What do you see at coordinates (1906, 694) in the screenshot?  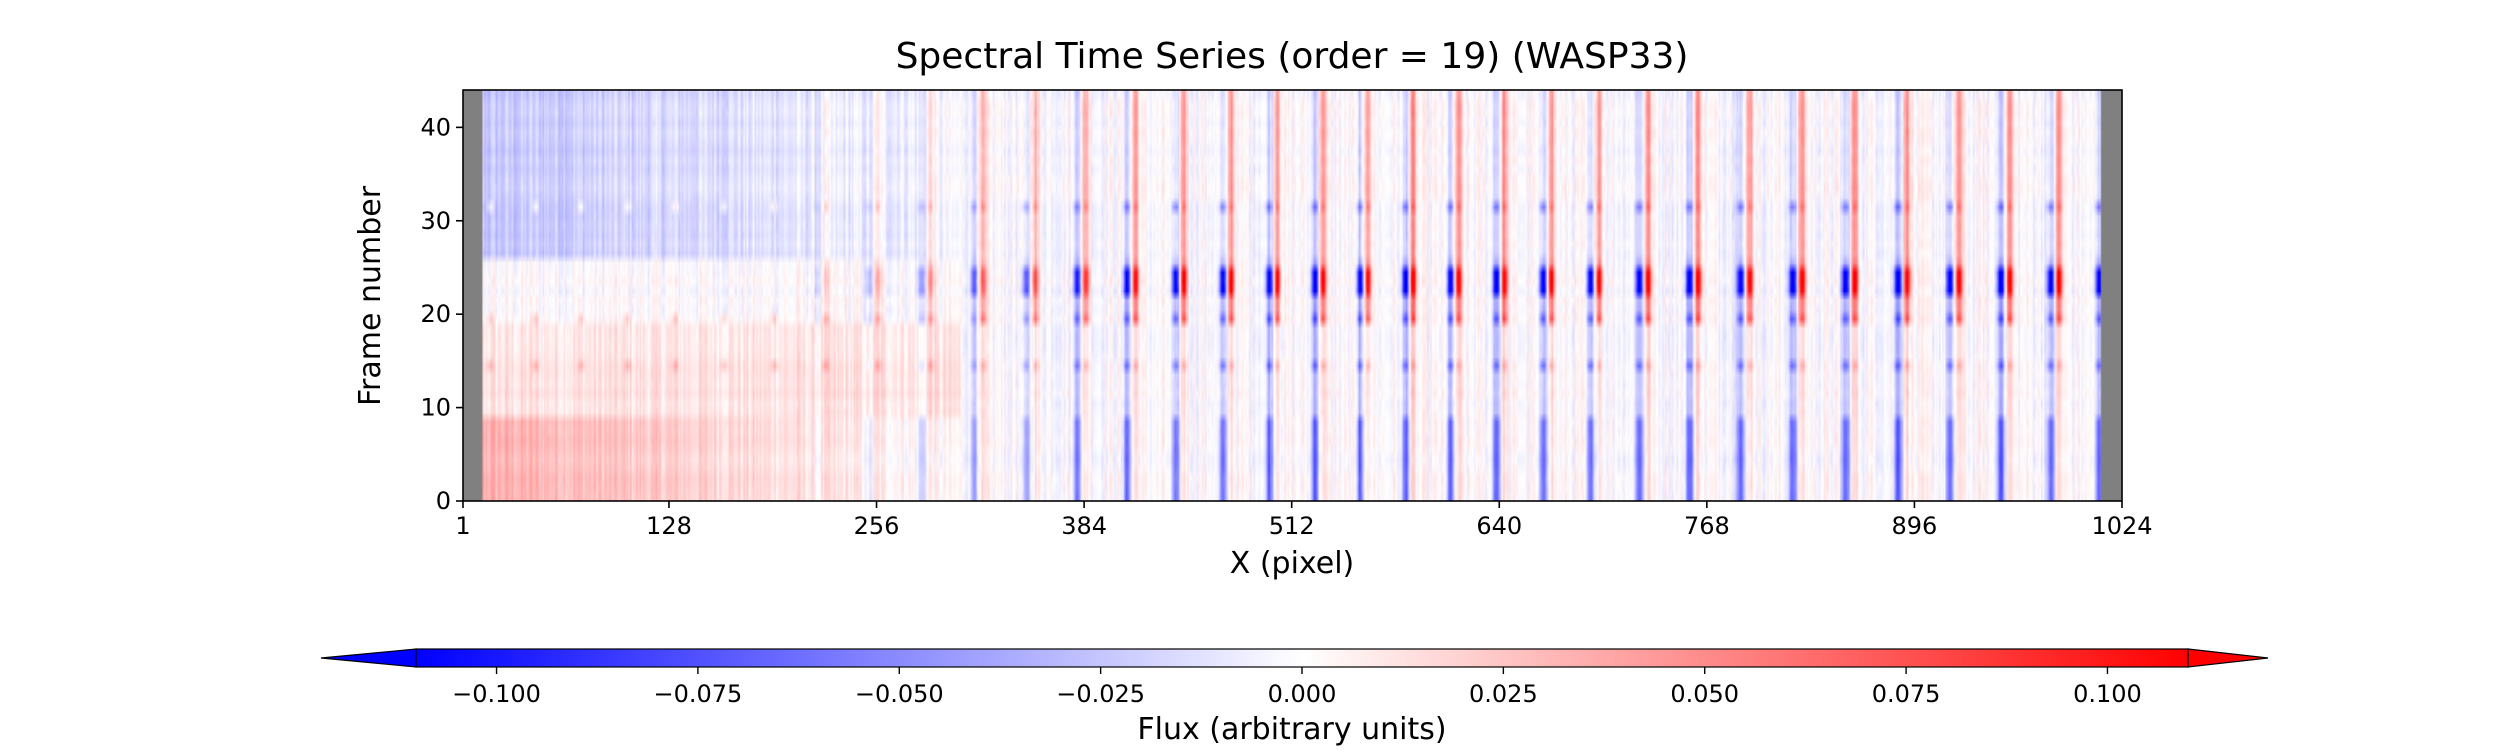 I see `colorbar-tick-label: 0.075` at bounding box center [1906, 694].